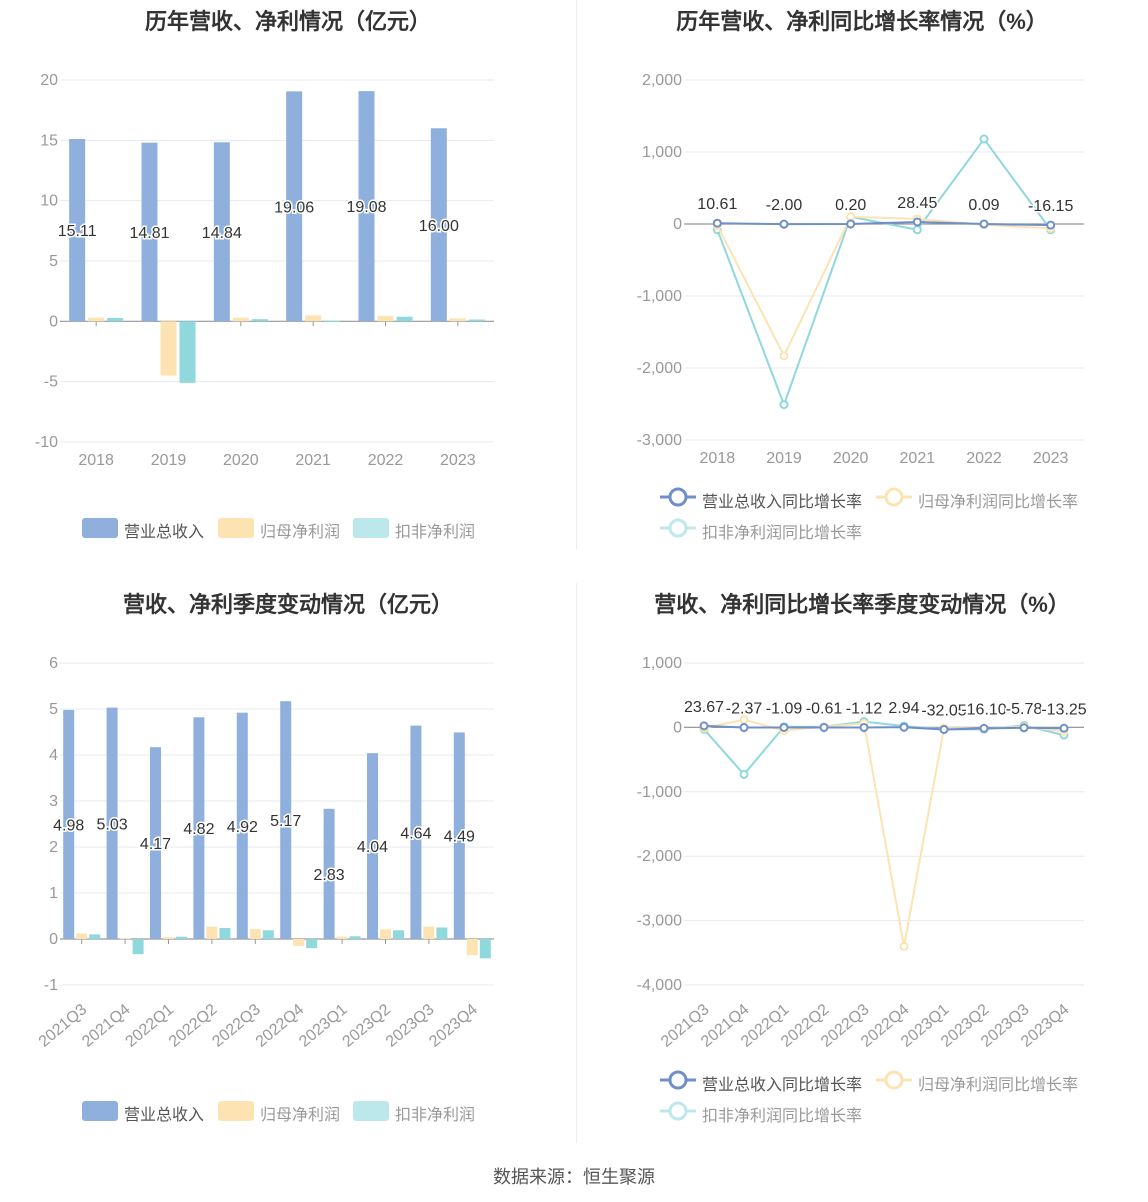 The height and width of the screenshot is (1202, 1148). Describe the element at coordinates (53, 893) in the screenshot. I see `y-tick-label: 1` at that location.